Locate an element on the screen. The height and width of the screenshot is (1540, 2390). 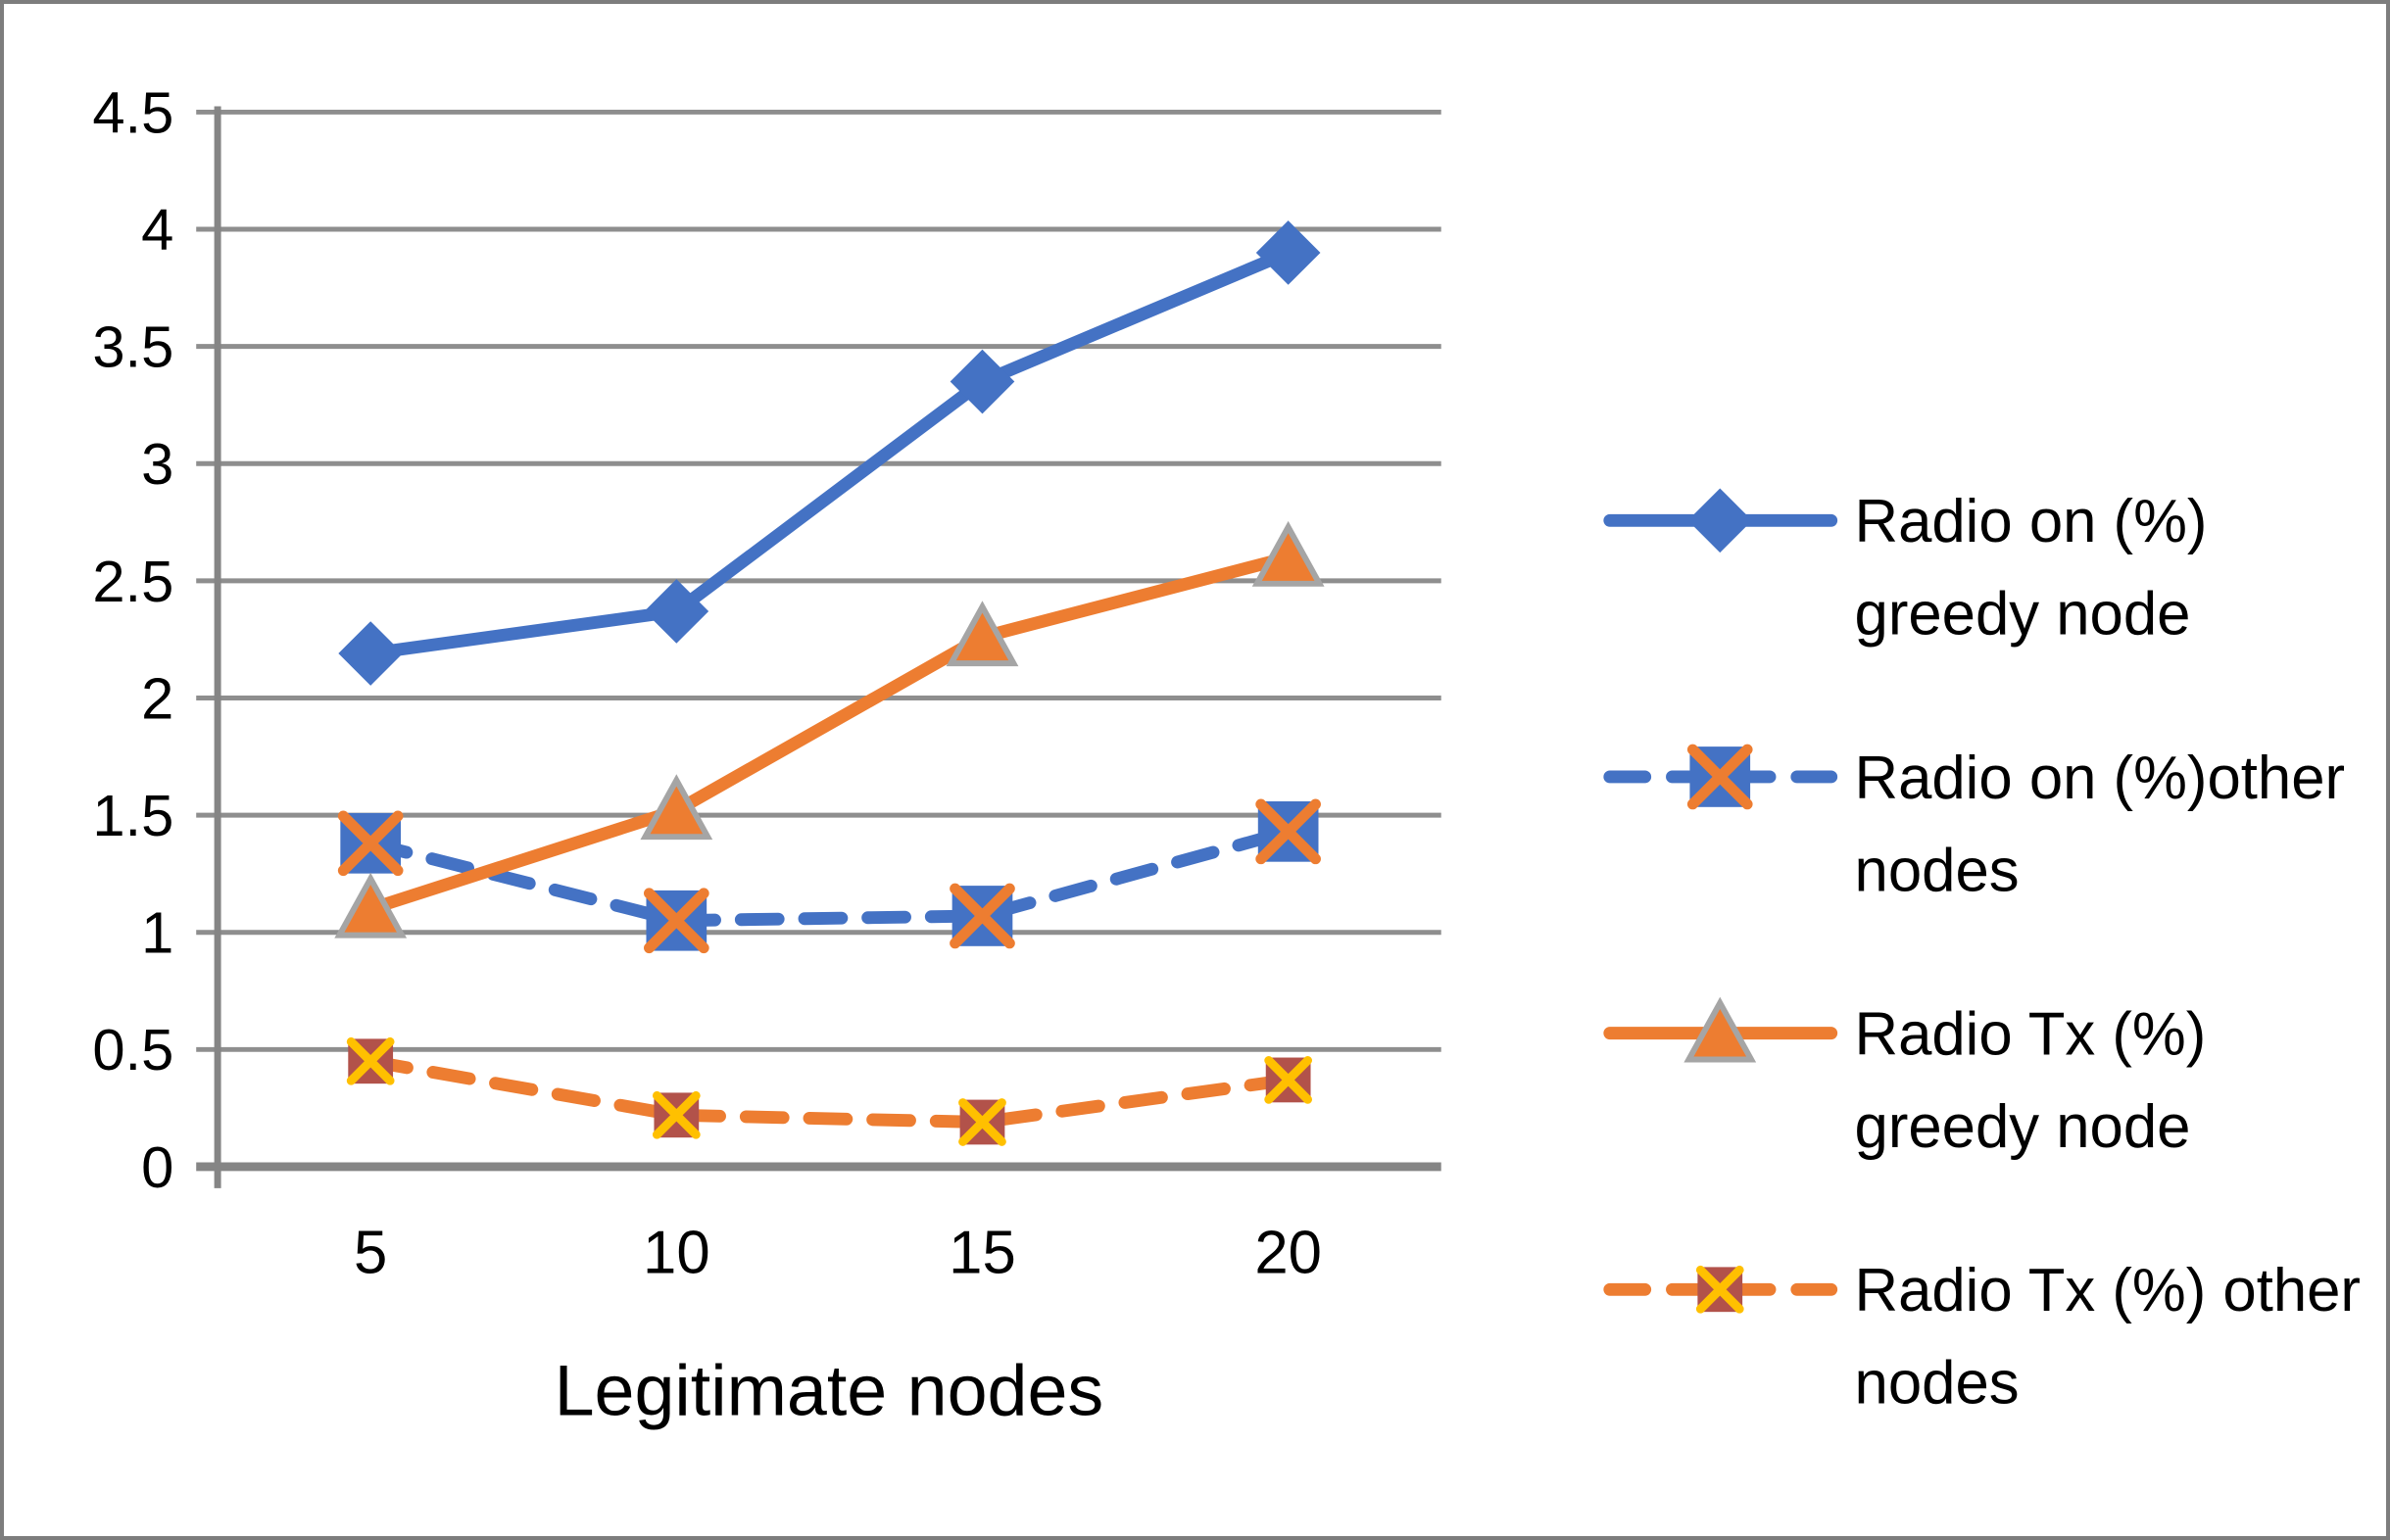
x-tick-label: 20 is located at coordinates (1288, 1252).